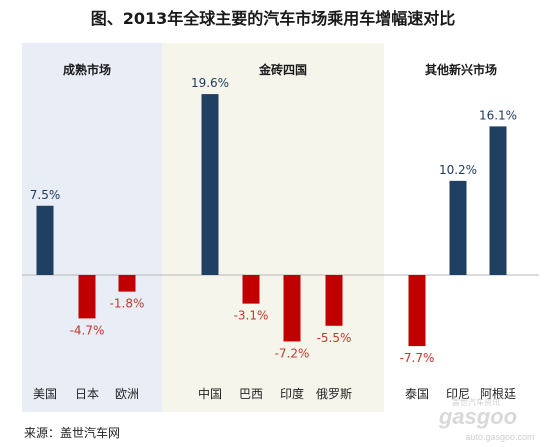 The image size is (547, 447). Describe the element at coordinates (87, 394) in the screenshot. I see `category-label: 日本` at that location.